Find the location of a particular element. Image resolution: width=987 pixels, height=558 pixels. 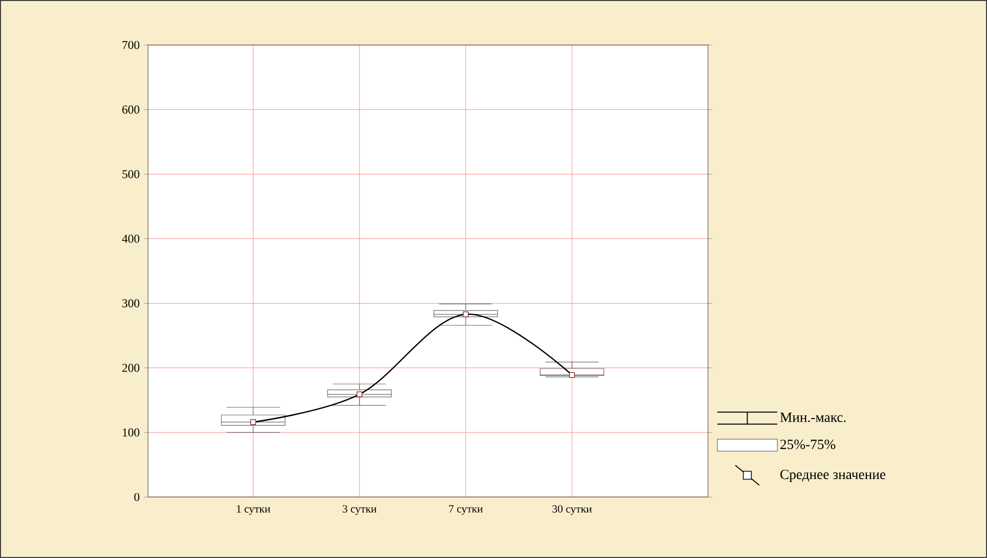

y-tick-label: 0 is located at coordinates (137, 497).